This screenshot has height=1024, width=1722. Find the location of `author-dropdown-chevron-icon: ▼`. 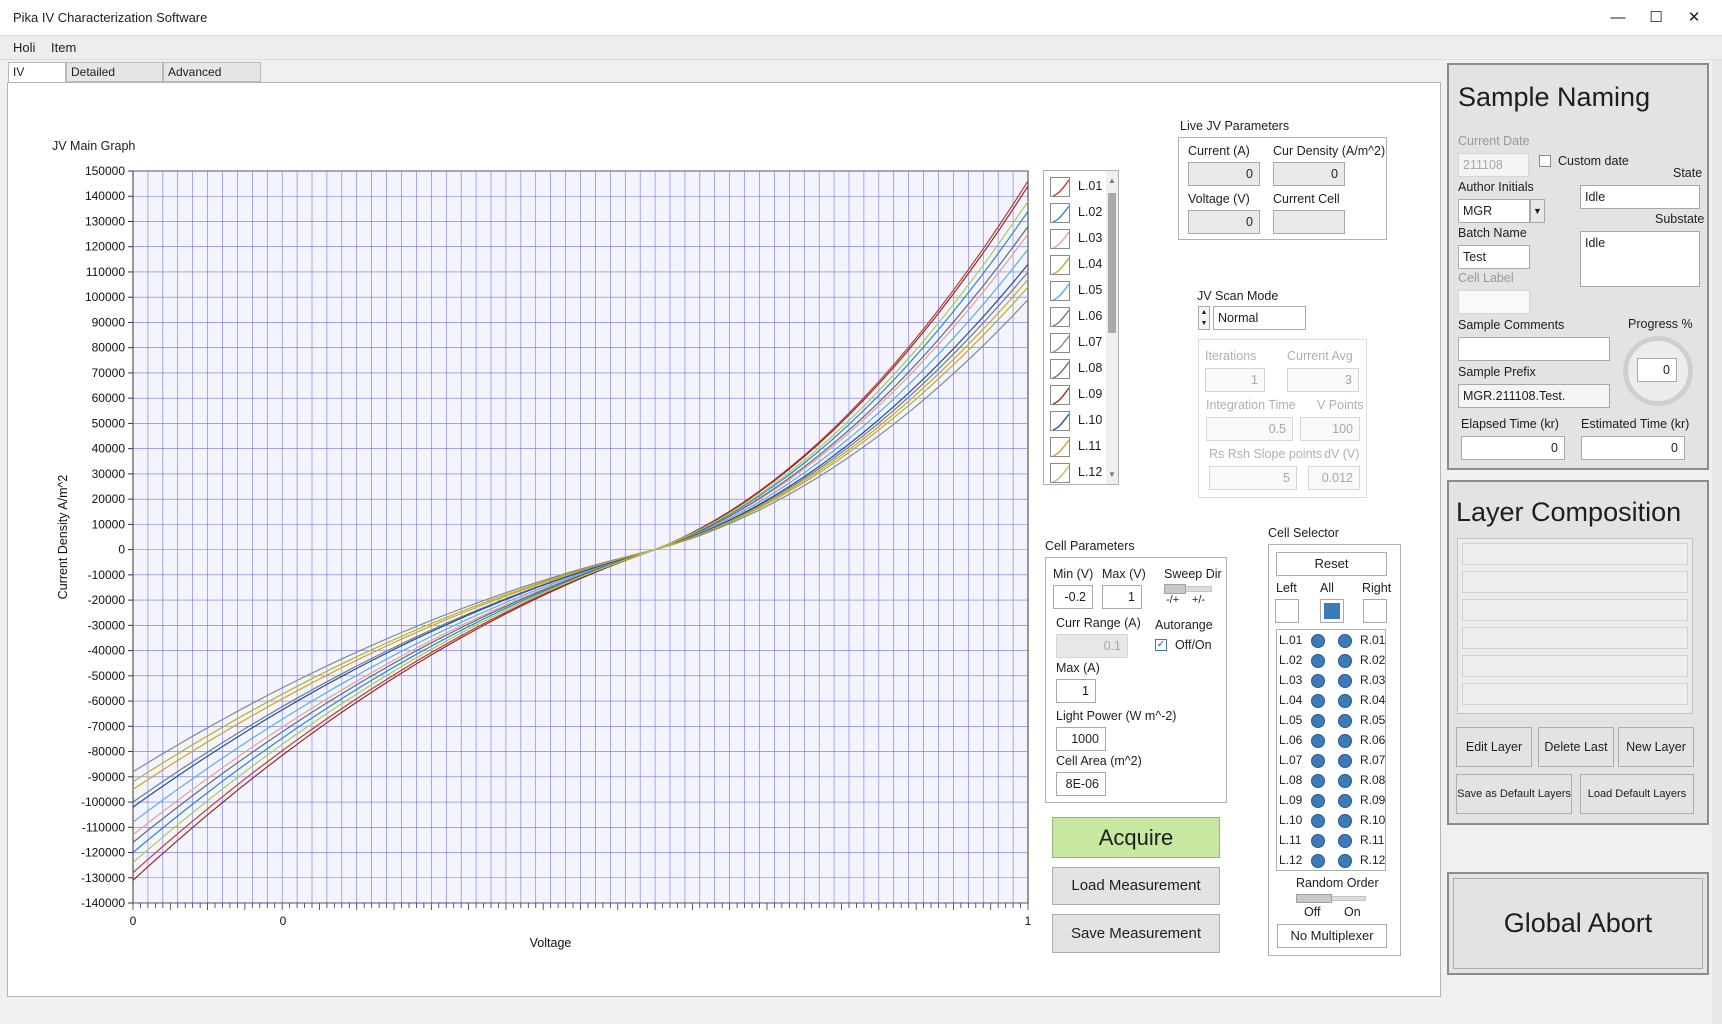

author-dropdown-chevron-icon: ▼ is located at coordinates (1537, 211).